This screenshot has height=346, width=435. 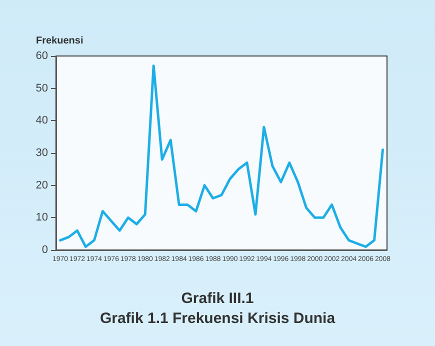 What do you see at coordinates (42, 56) in the screenshot?
I see `y-tick-label: 60` at bounding box center [42, 56].